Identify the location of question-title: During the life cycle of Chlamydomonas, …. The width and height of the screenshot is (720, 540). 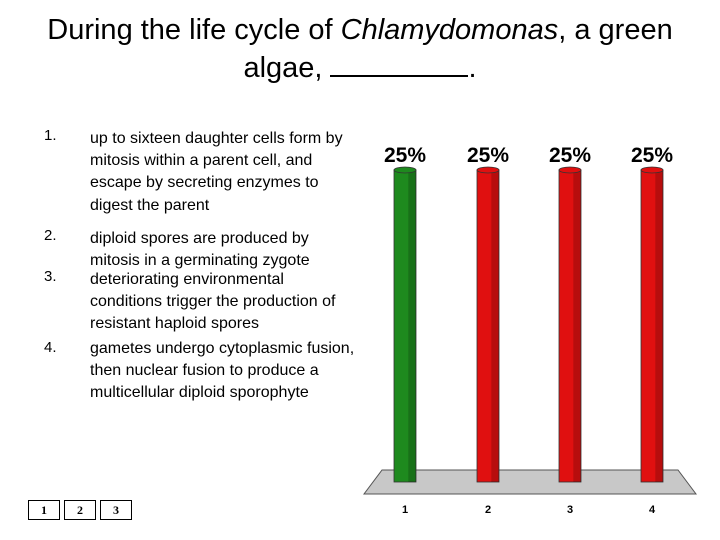
(360, 49).